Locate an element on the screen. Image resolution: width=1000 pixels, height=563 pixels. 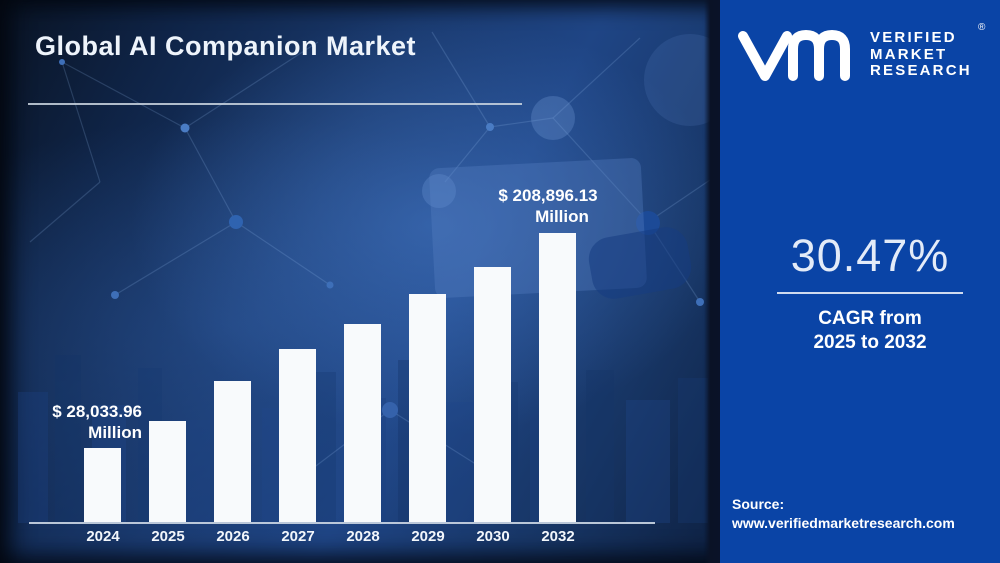
x-tick-2027: 2027 is located at coordinates (298, 536).